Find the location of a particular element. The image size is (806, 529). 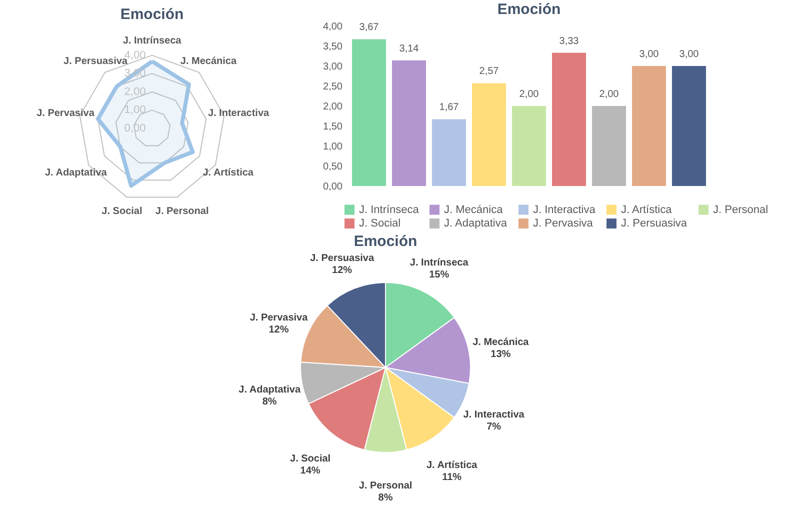

slice-label: J. Interactiva is located at coordinates (494, 414).